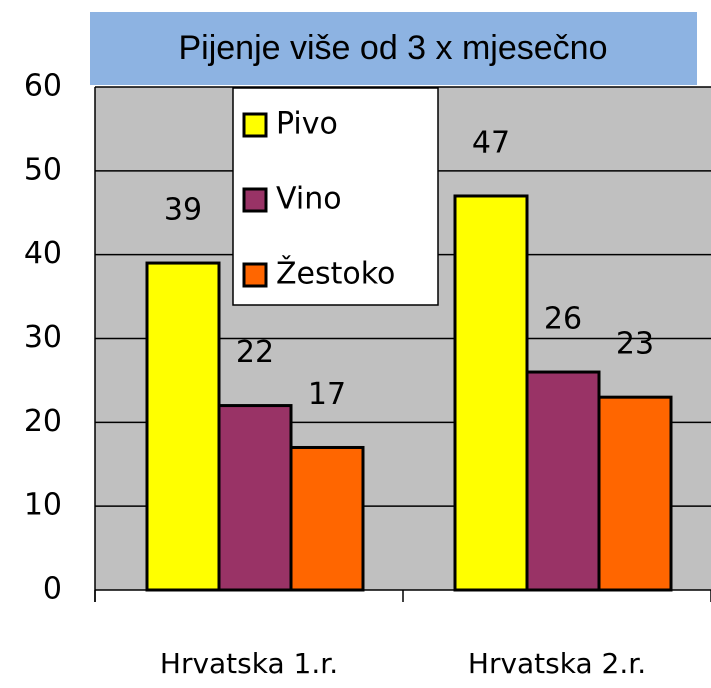 The image size is (711, 688). What do you see at coordinates (557, 663) in the screenshot?
I see `x-tick-label: Hrvatska 2.r.` at bounding box center [557, 663].